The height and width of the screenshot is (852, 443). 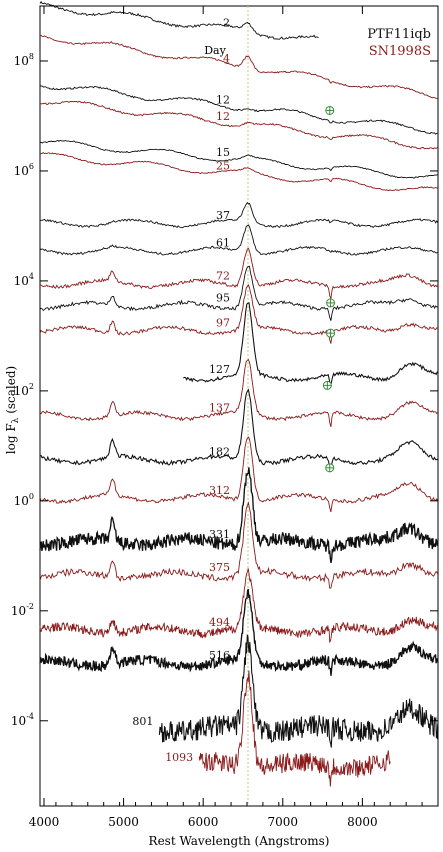 What do you see at coordinates (24, 390) in the screenshot?
I see `y-tick-label-3: 10²` at bounding box center [24, 390].